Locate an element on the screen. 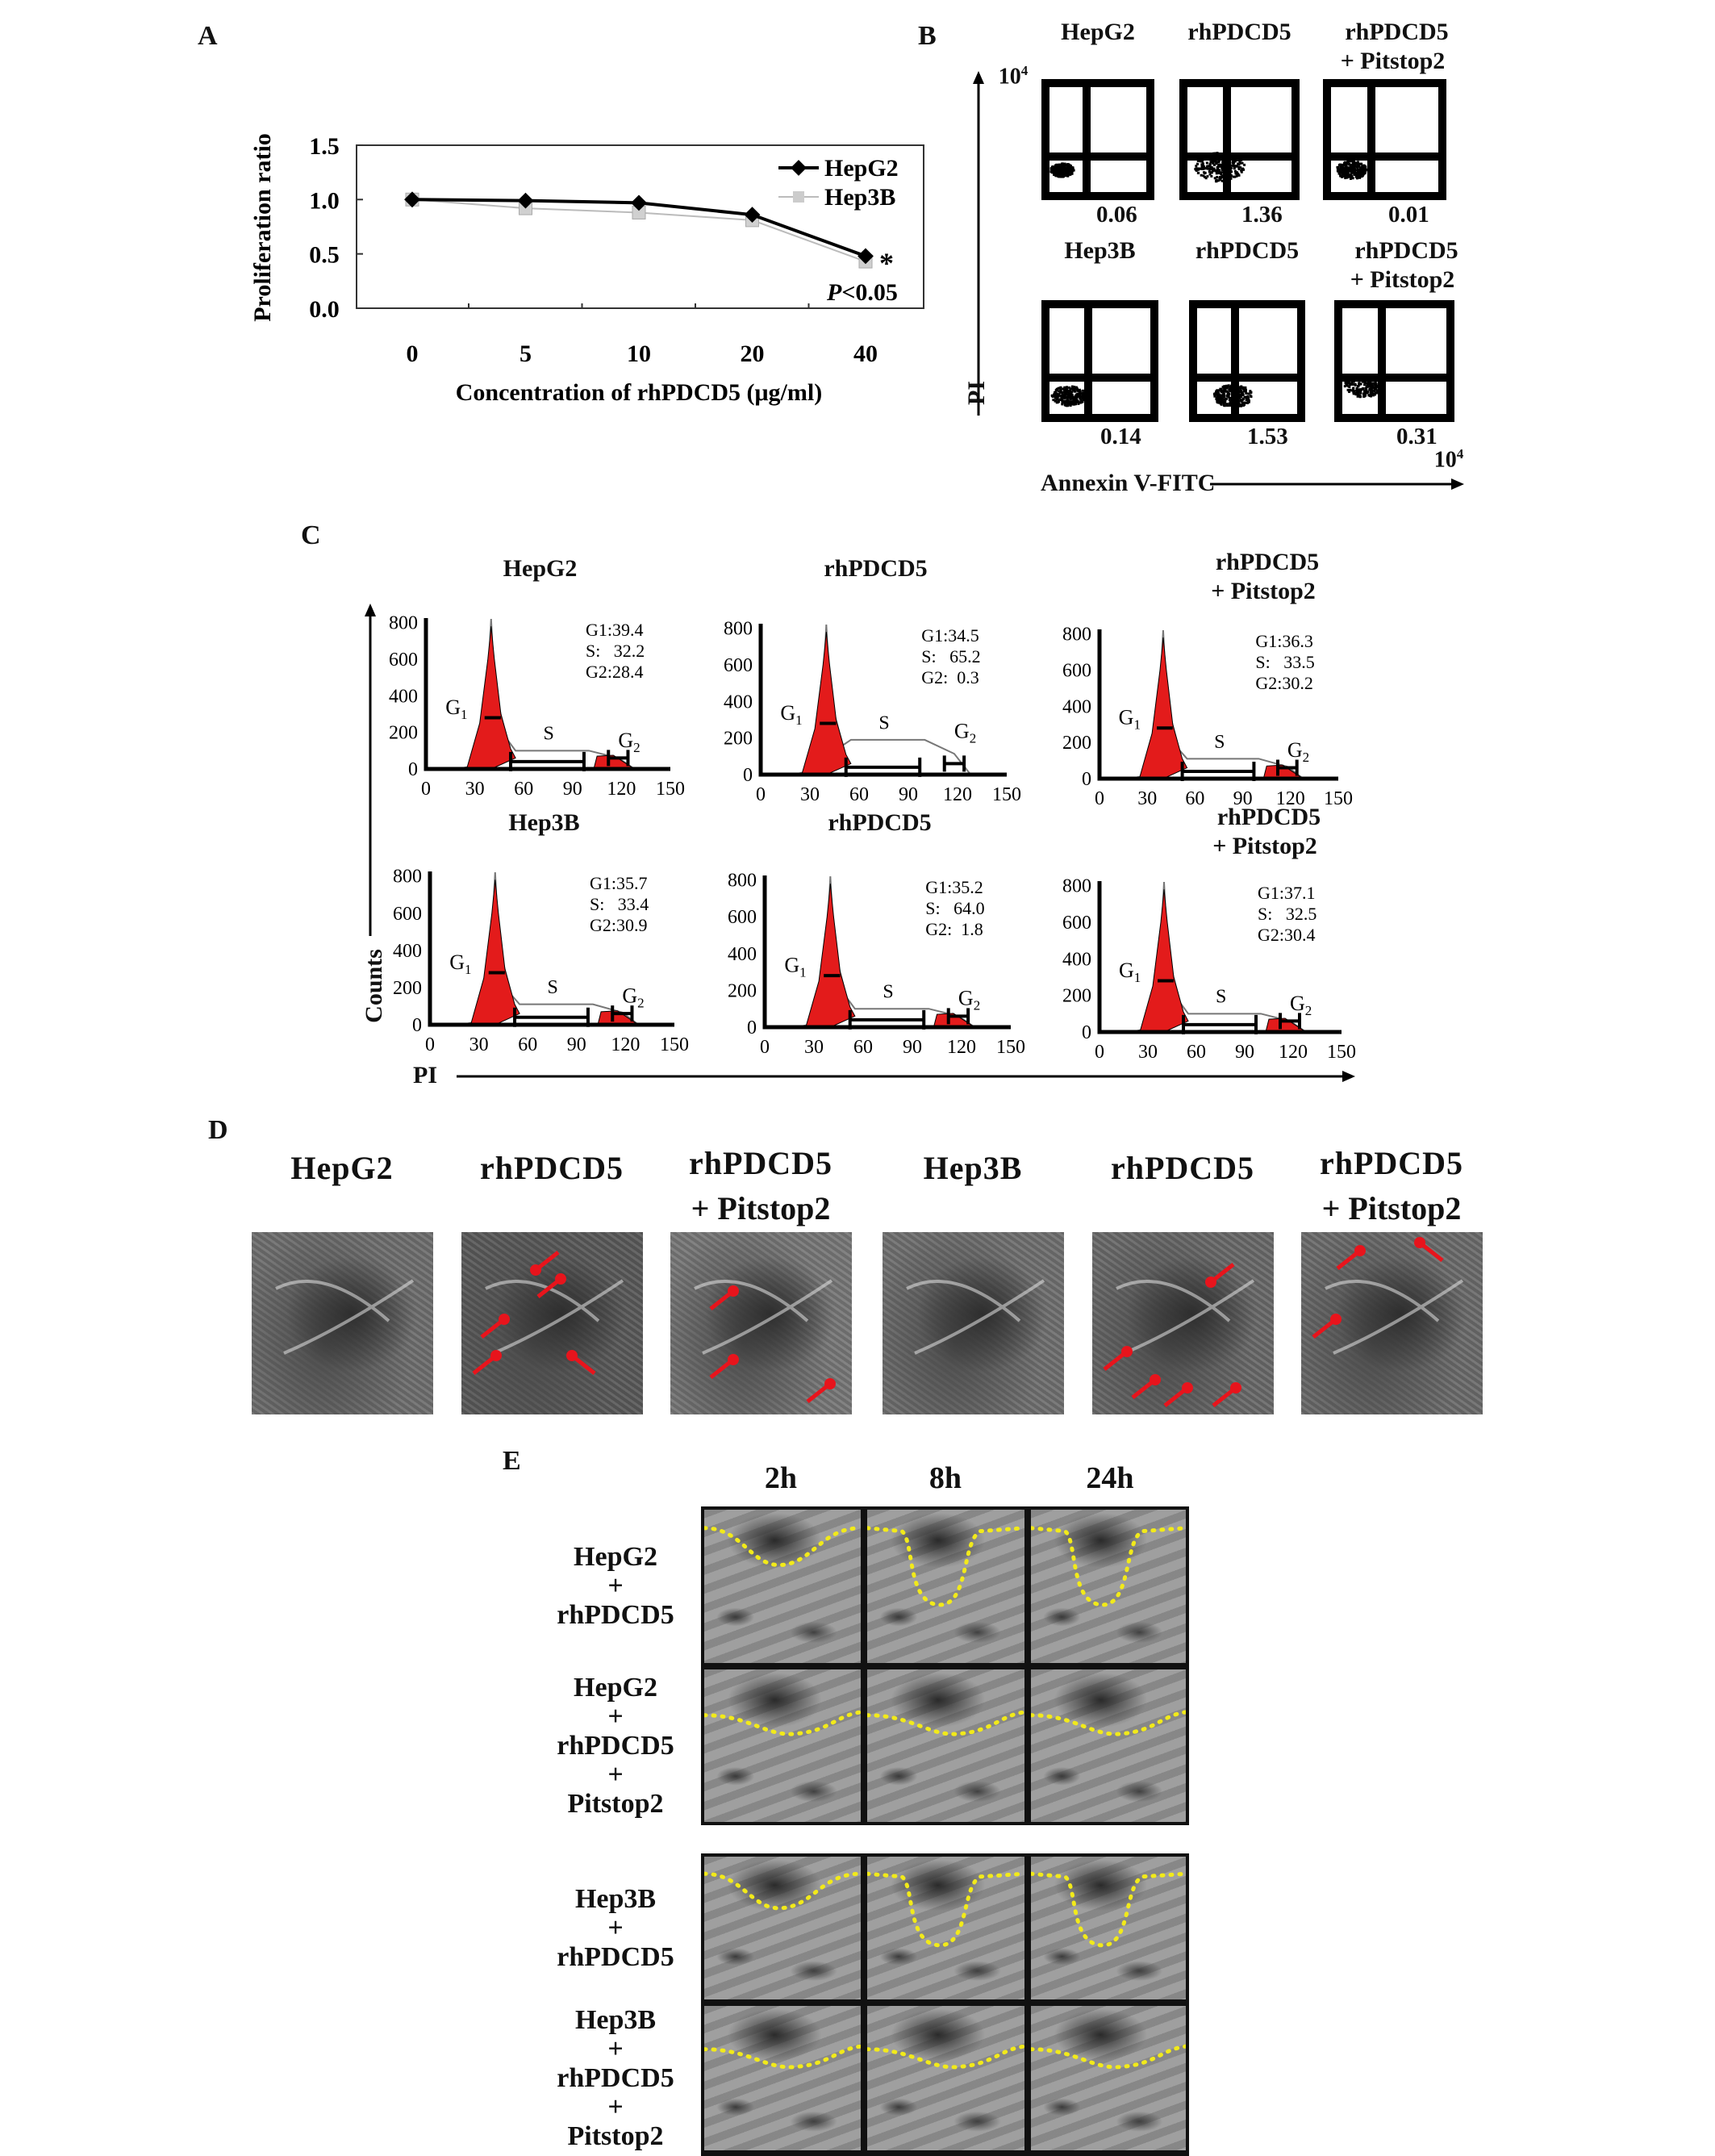 This screenshot has width=1715, height=2156. s-label: S is located at coordinates (888, 992).